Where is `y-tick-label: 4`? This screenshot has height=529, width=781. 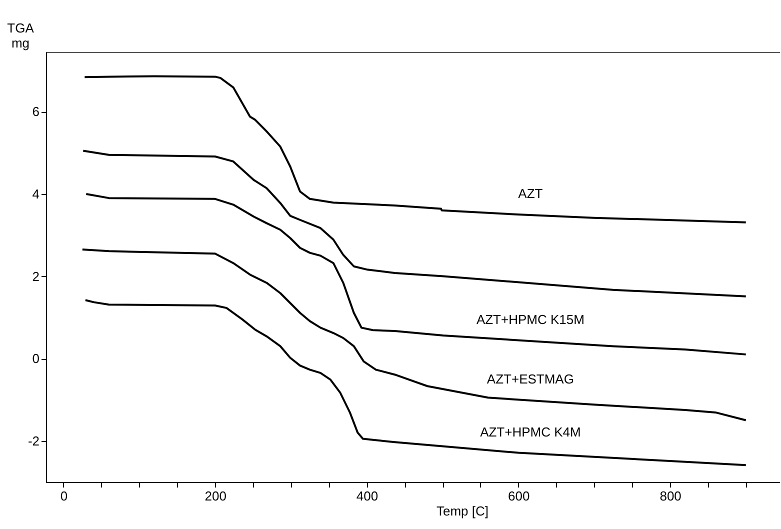 y-tick-label: 4 is located at coordinates (36, 194).